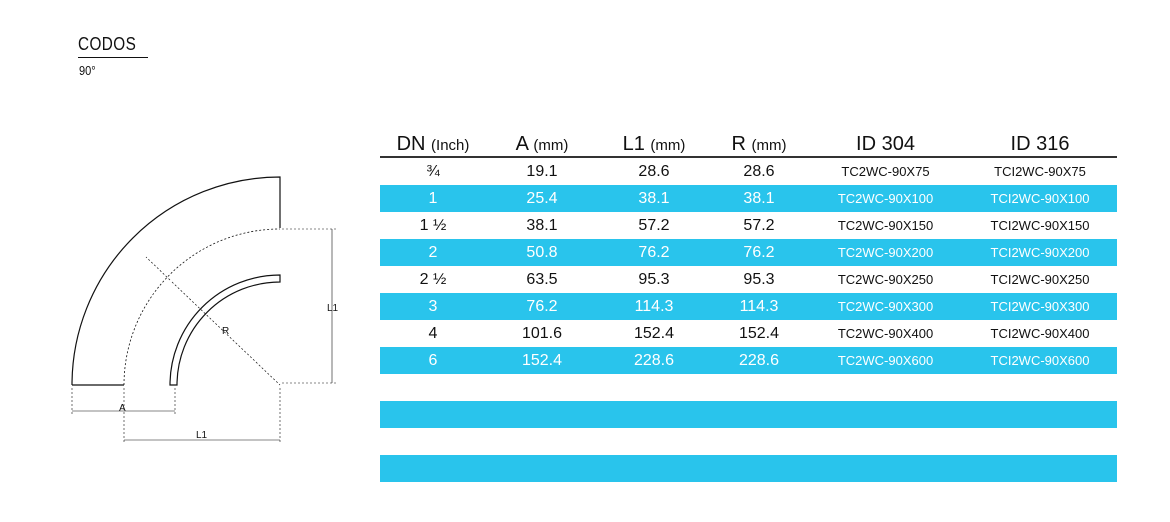  What do you see at coordinates (885, 252) in the screenshot?
I see `cell-id304: TC2WC-90X200` at bounding box center [885, 252].